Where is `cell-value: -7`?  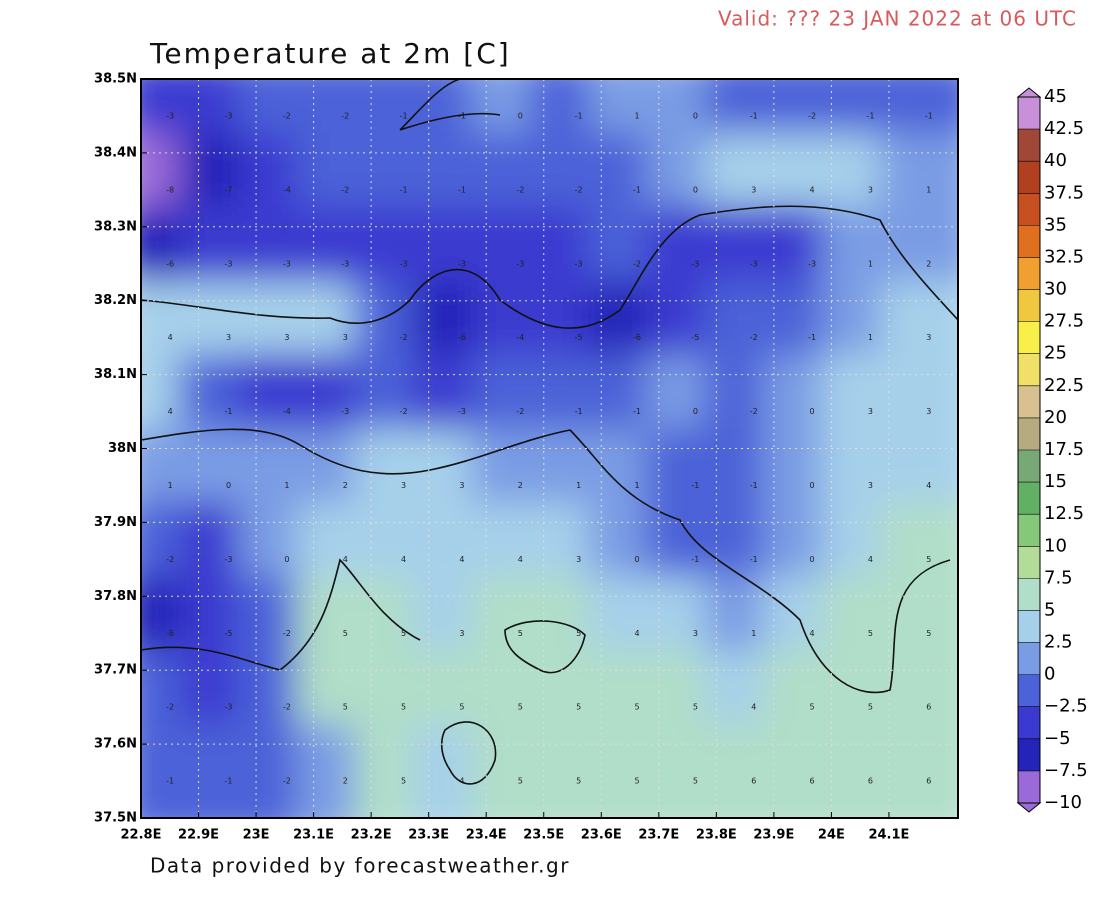 cell-value: -7 is located at coordinates (229, 189).